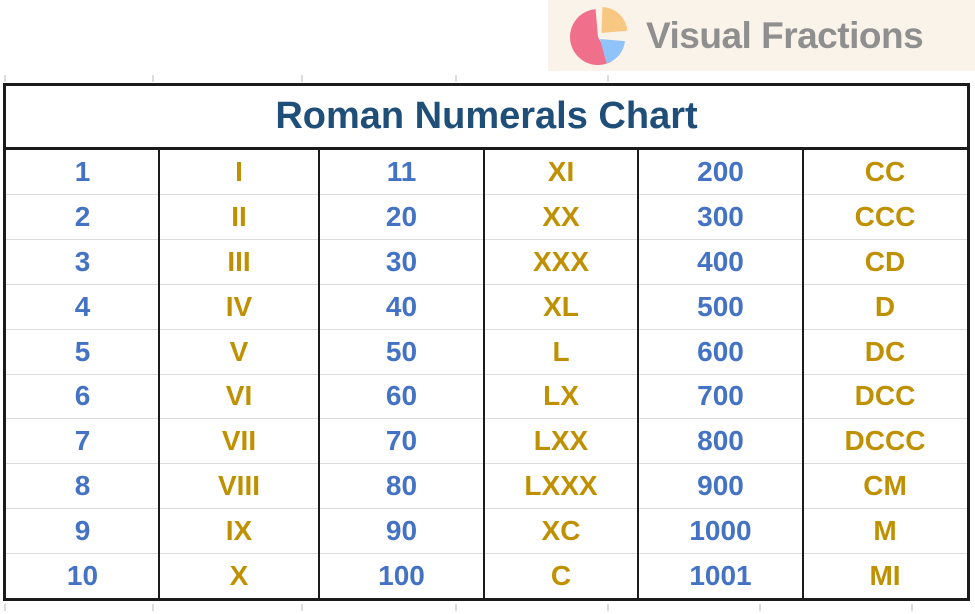  I want to click on table-row: 5 V 50 L 600 DC, so click(486, 351).